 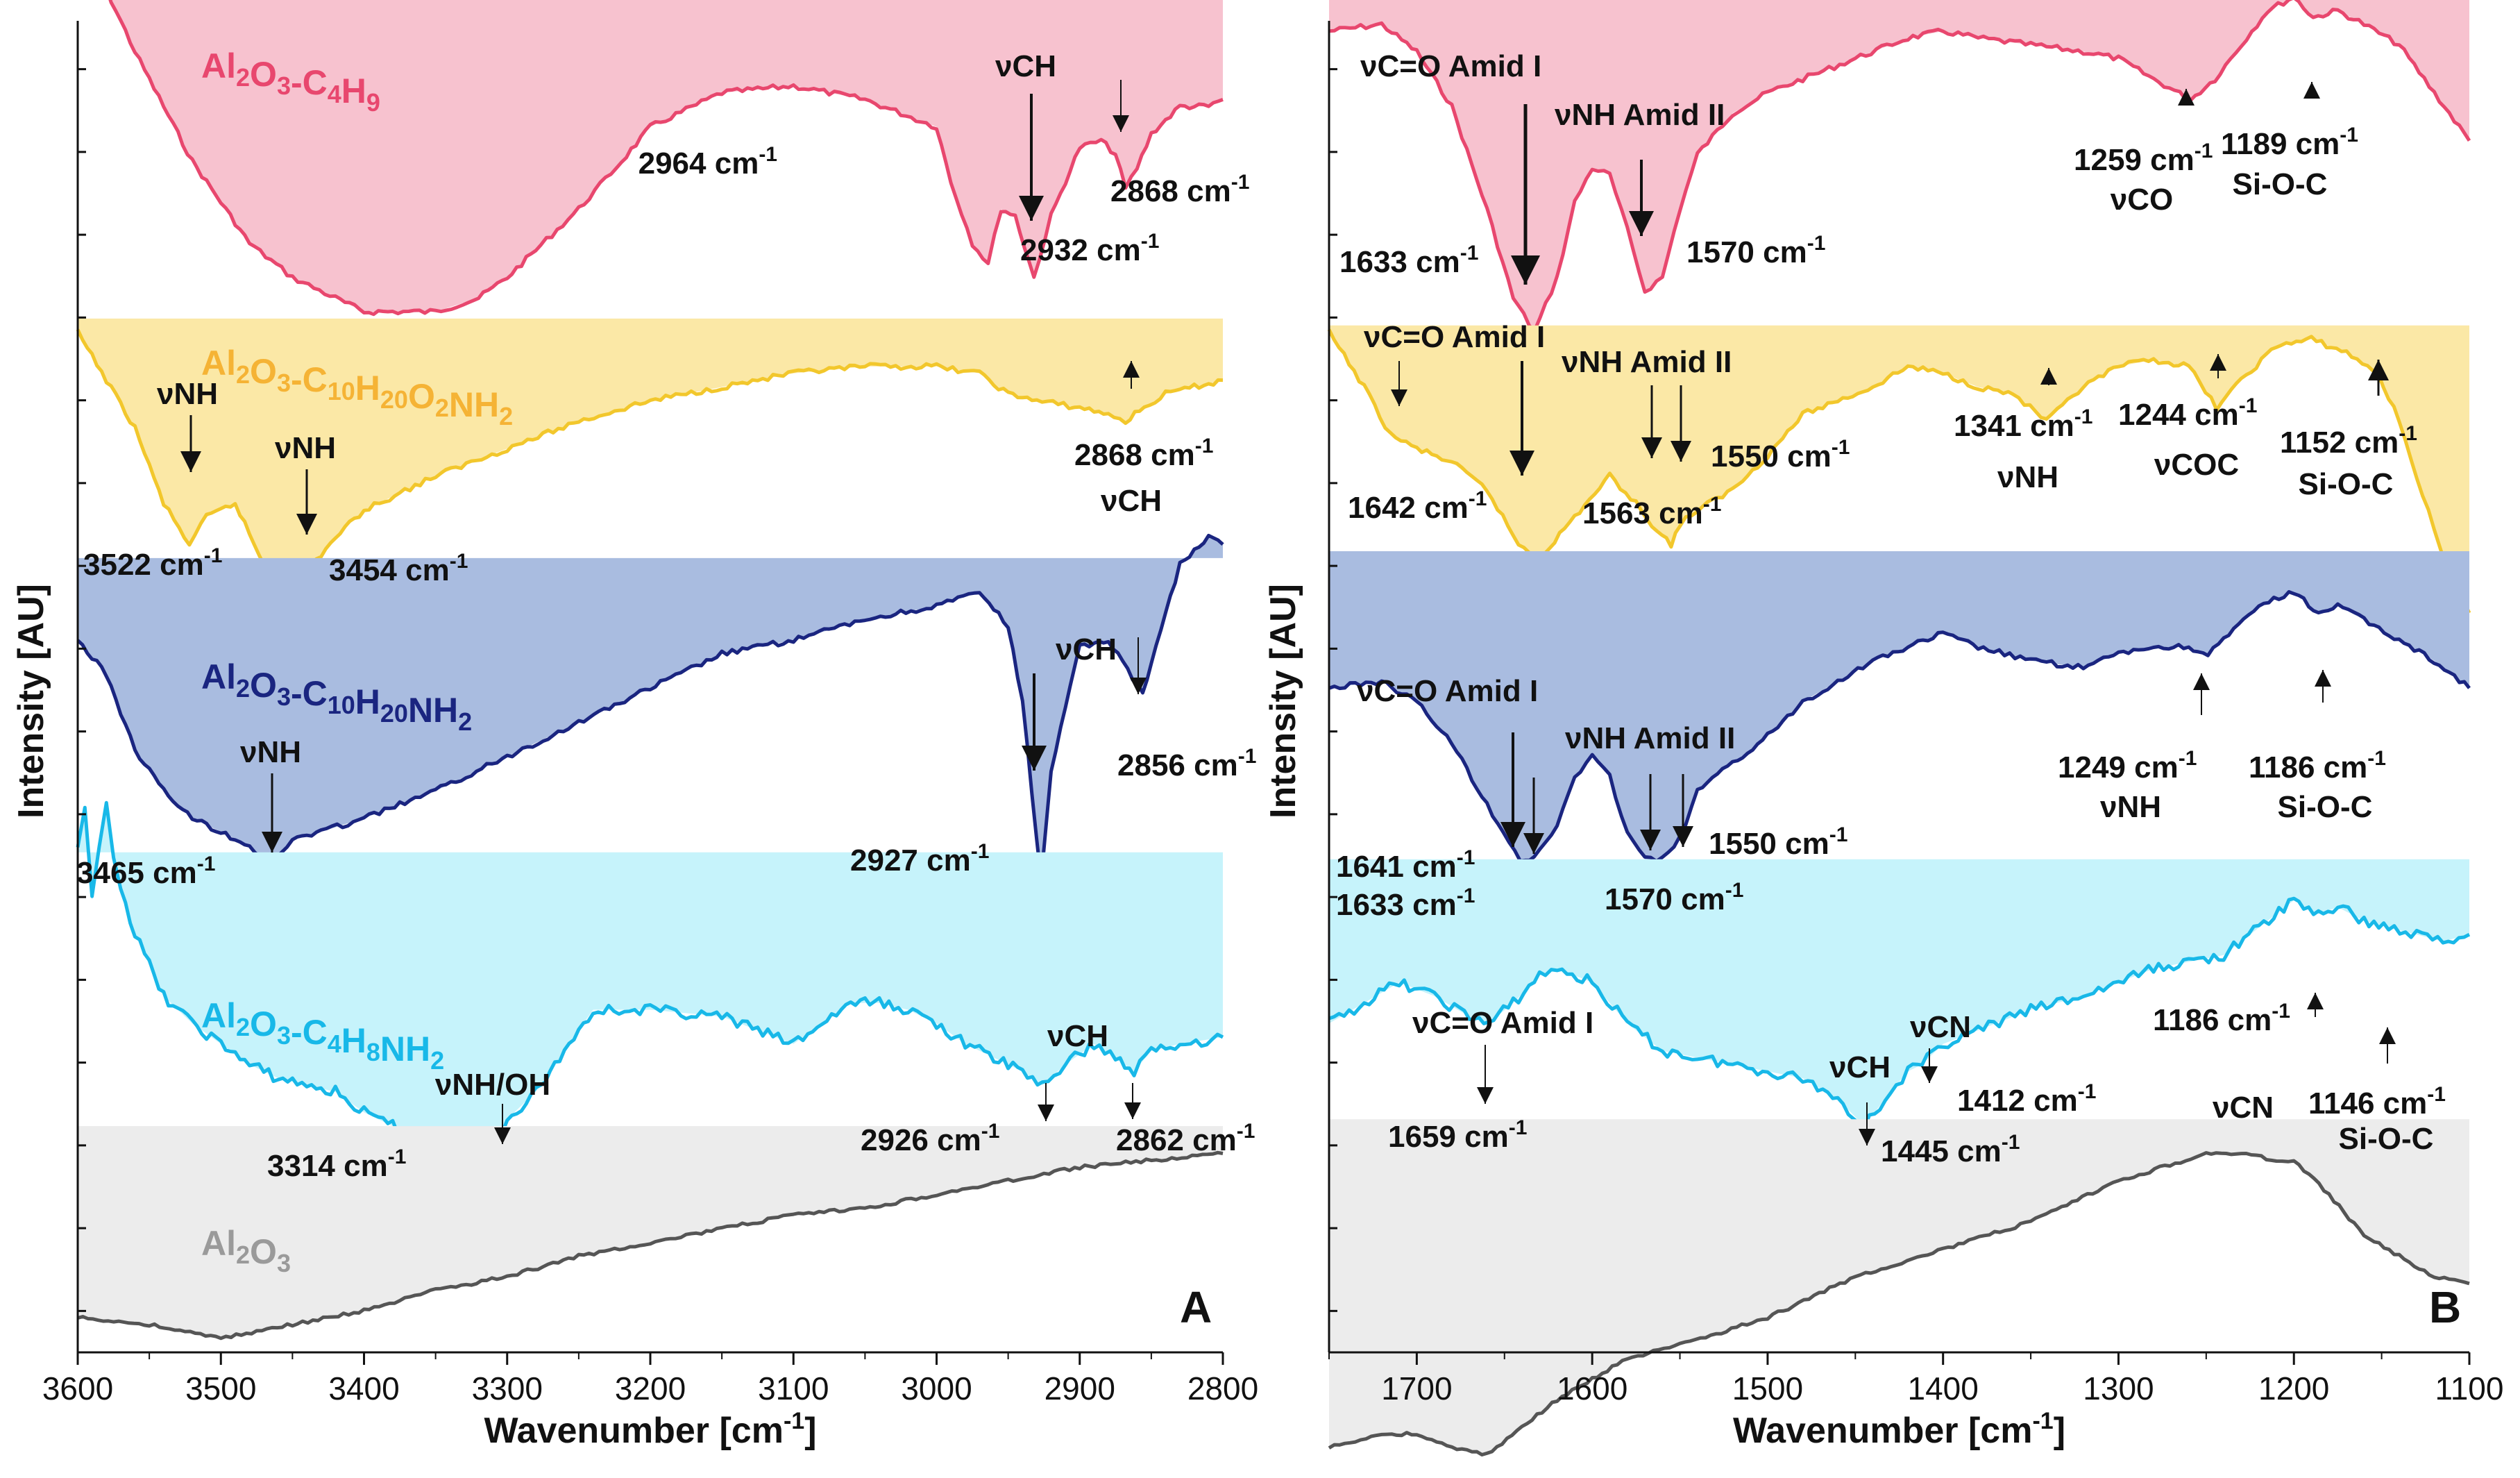 I want to click on annotation-text: 2862 cm, so click(x=1176, y=1140).